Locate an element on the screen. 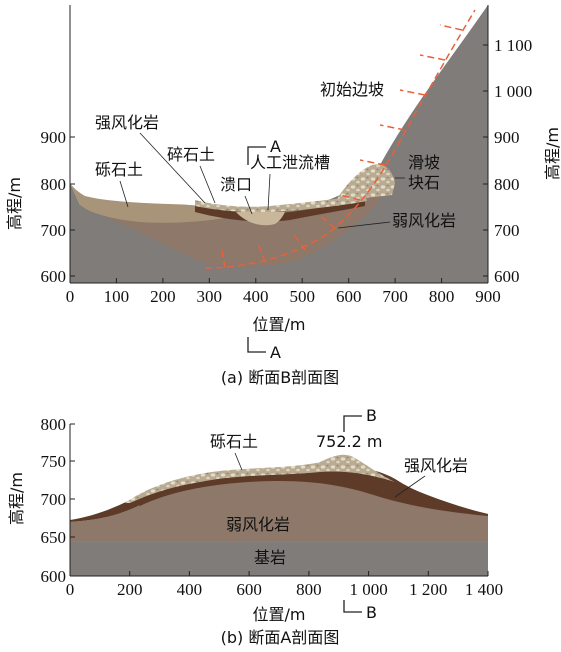  x-tick-labels-b: 0 200 400 600 800 1 000 1 200 1 400 is located at coordinates (284, 589).